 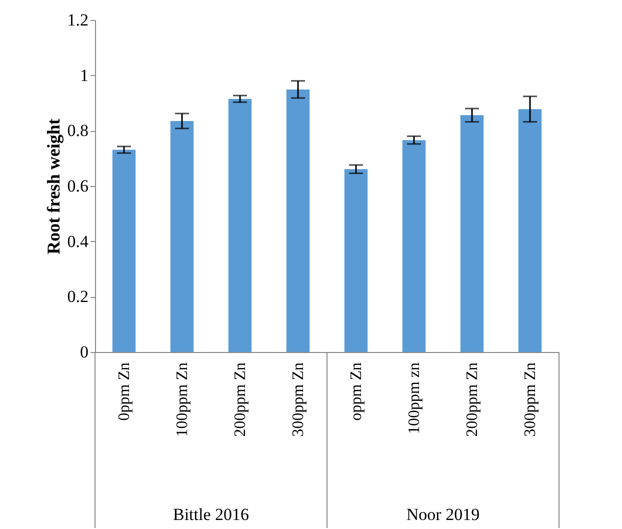 What do you see at coordinates (356, 391) in the screenshot?
I see `x-tick-label: oppm Zn` at bounding box center [356, 391].